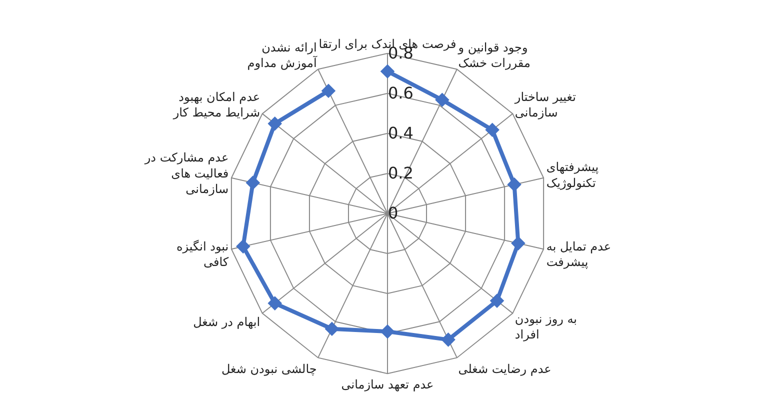  What do you see at coordinates (393, 213) in the screenshot?
I see `y-tick-label: 0` at bounding box center [393, 213].